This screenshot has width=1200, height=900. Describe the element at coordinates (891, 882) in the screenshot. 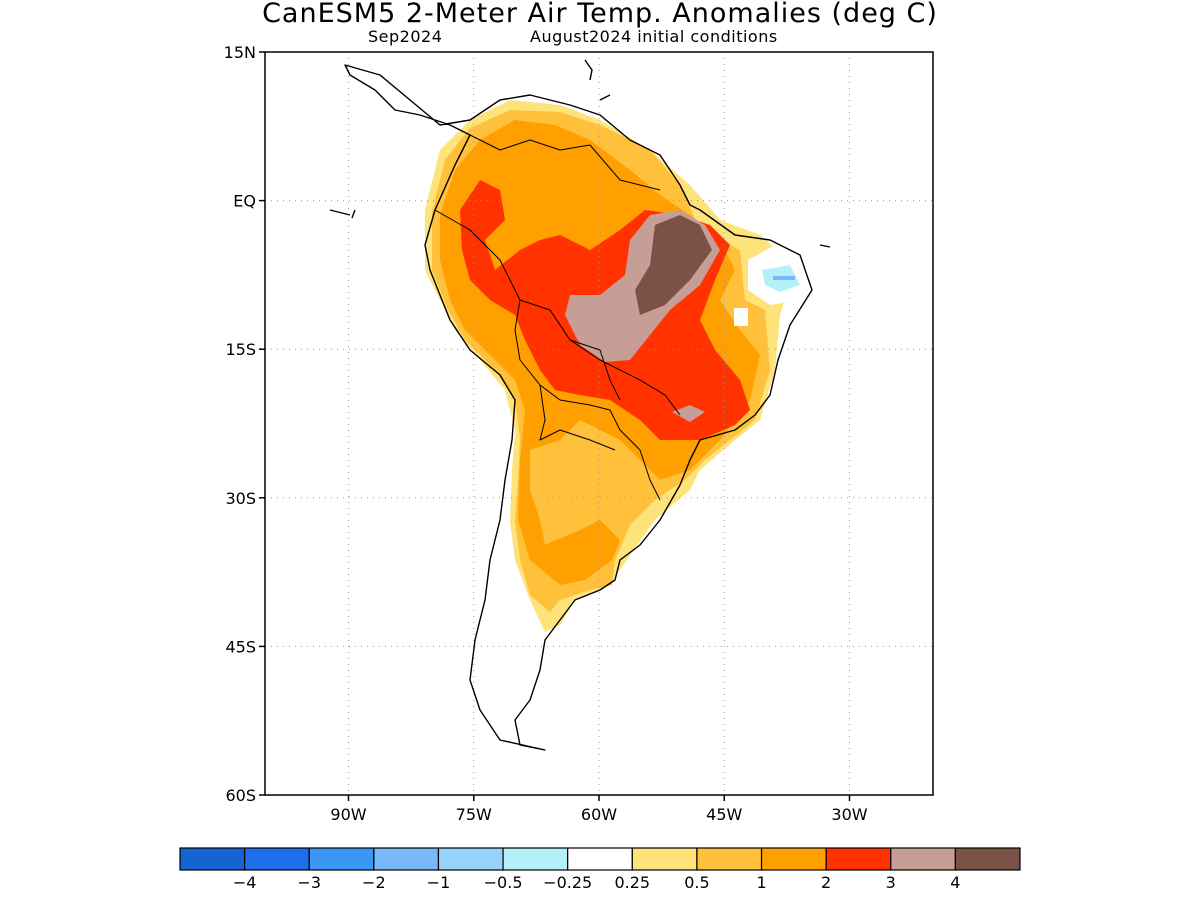

I see `colorbar-label: 3` at that location.